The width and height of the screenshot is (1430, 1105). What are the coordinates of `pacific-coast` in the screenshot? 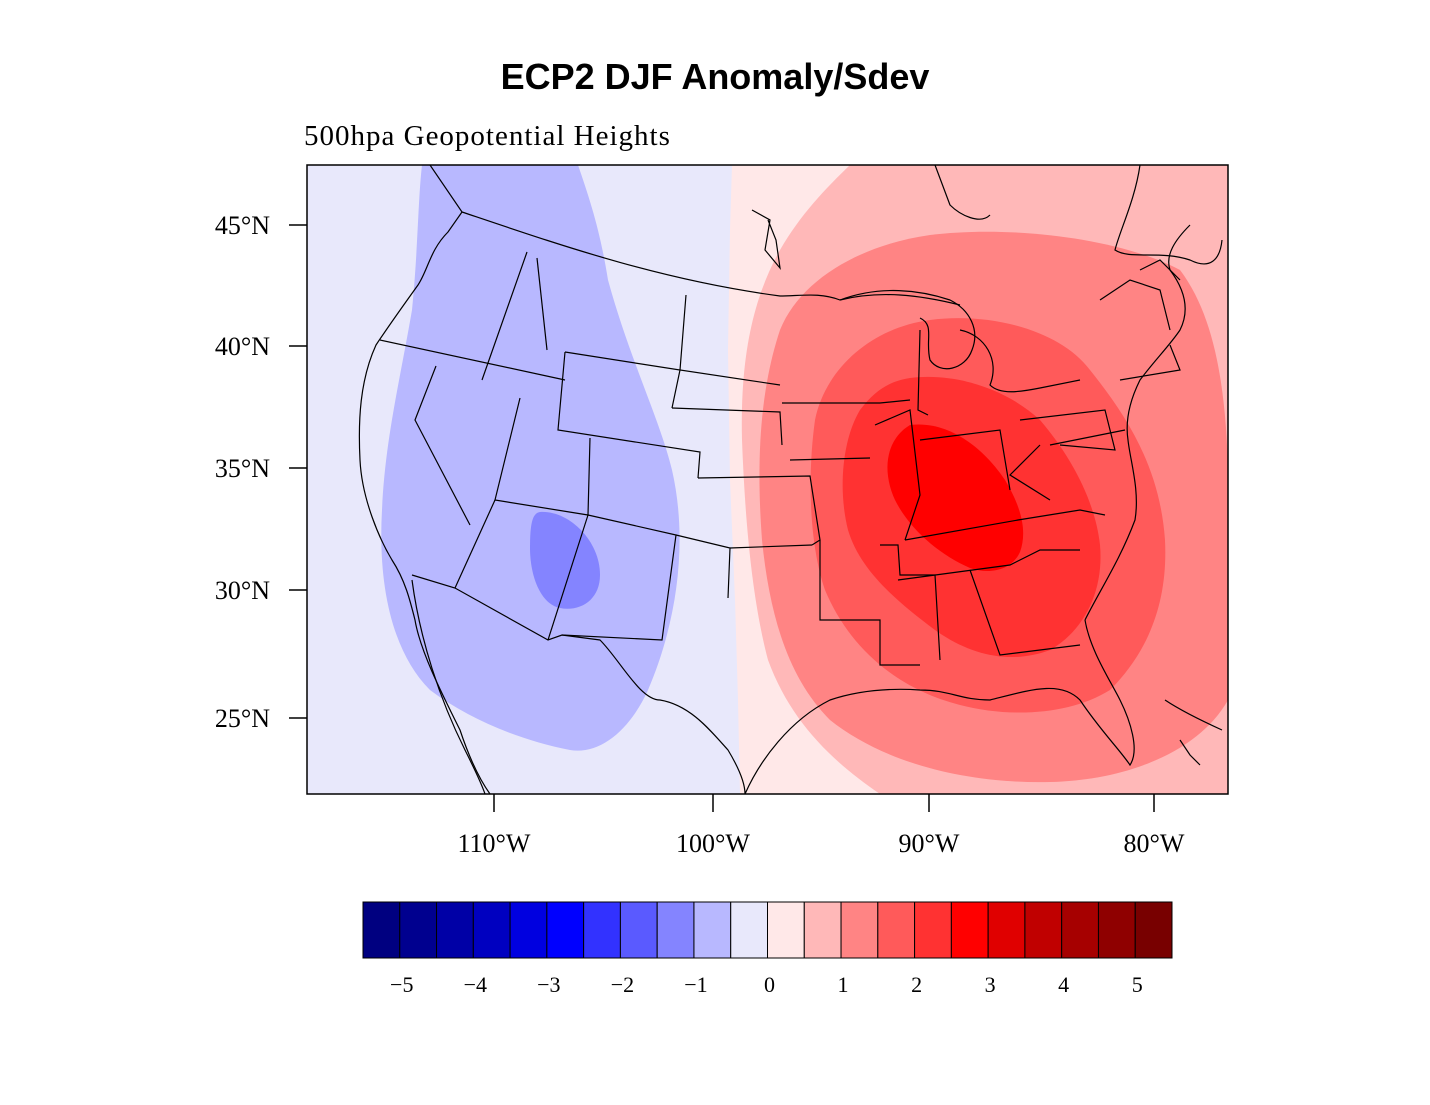 It's located at (424, 502).